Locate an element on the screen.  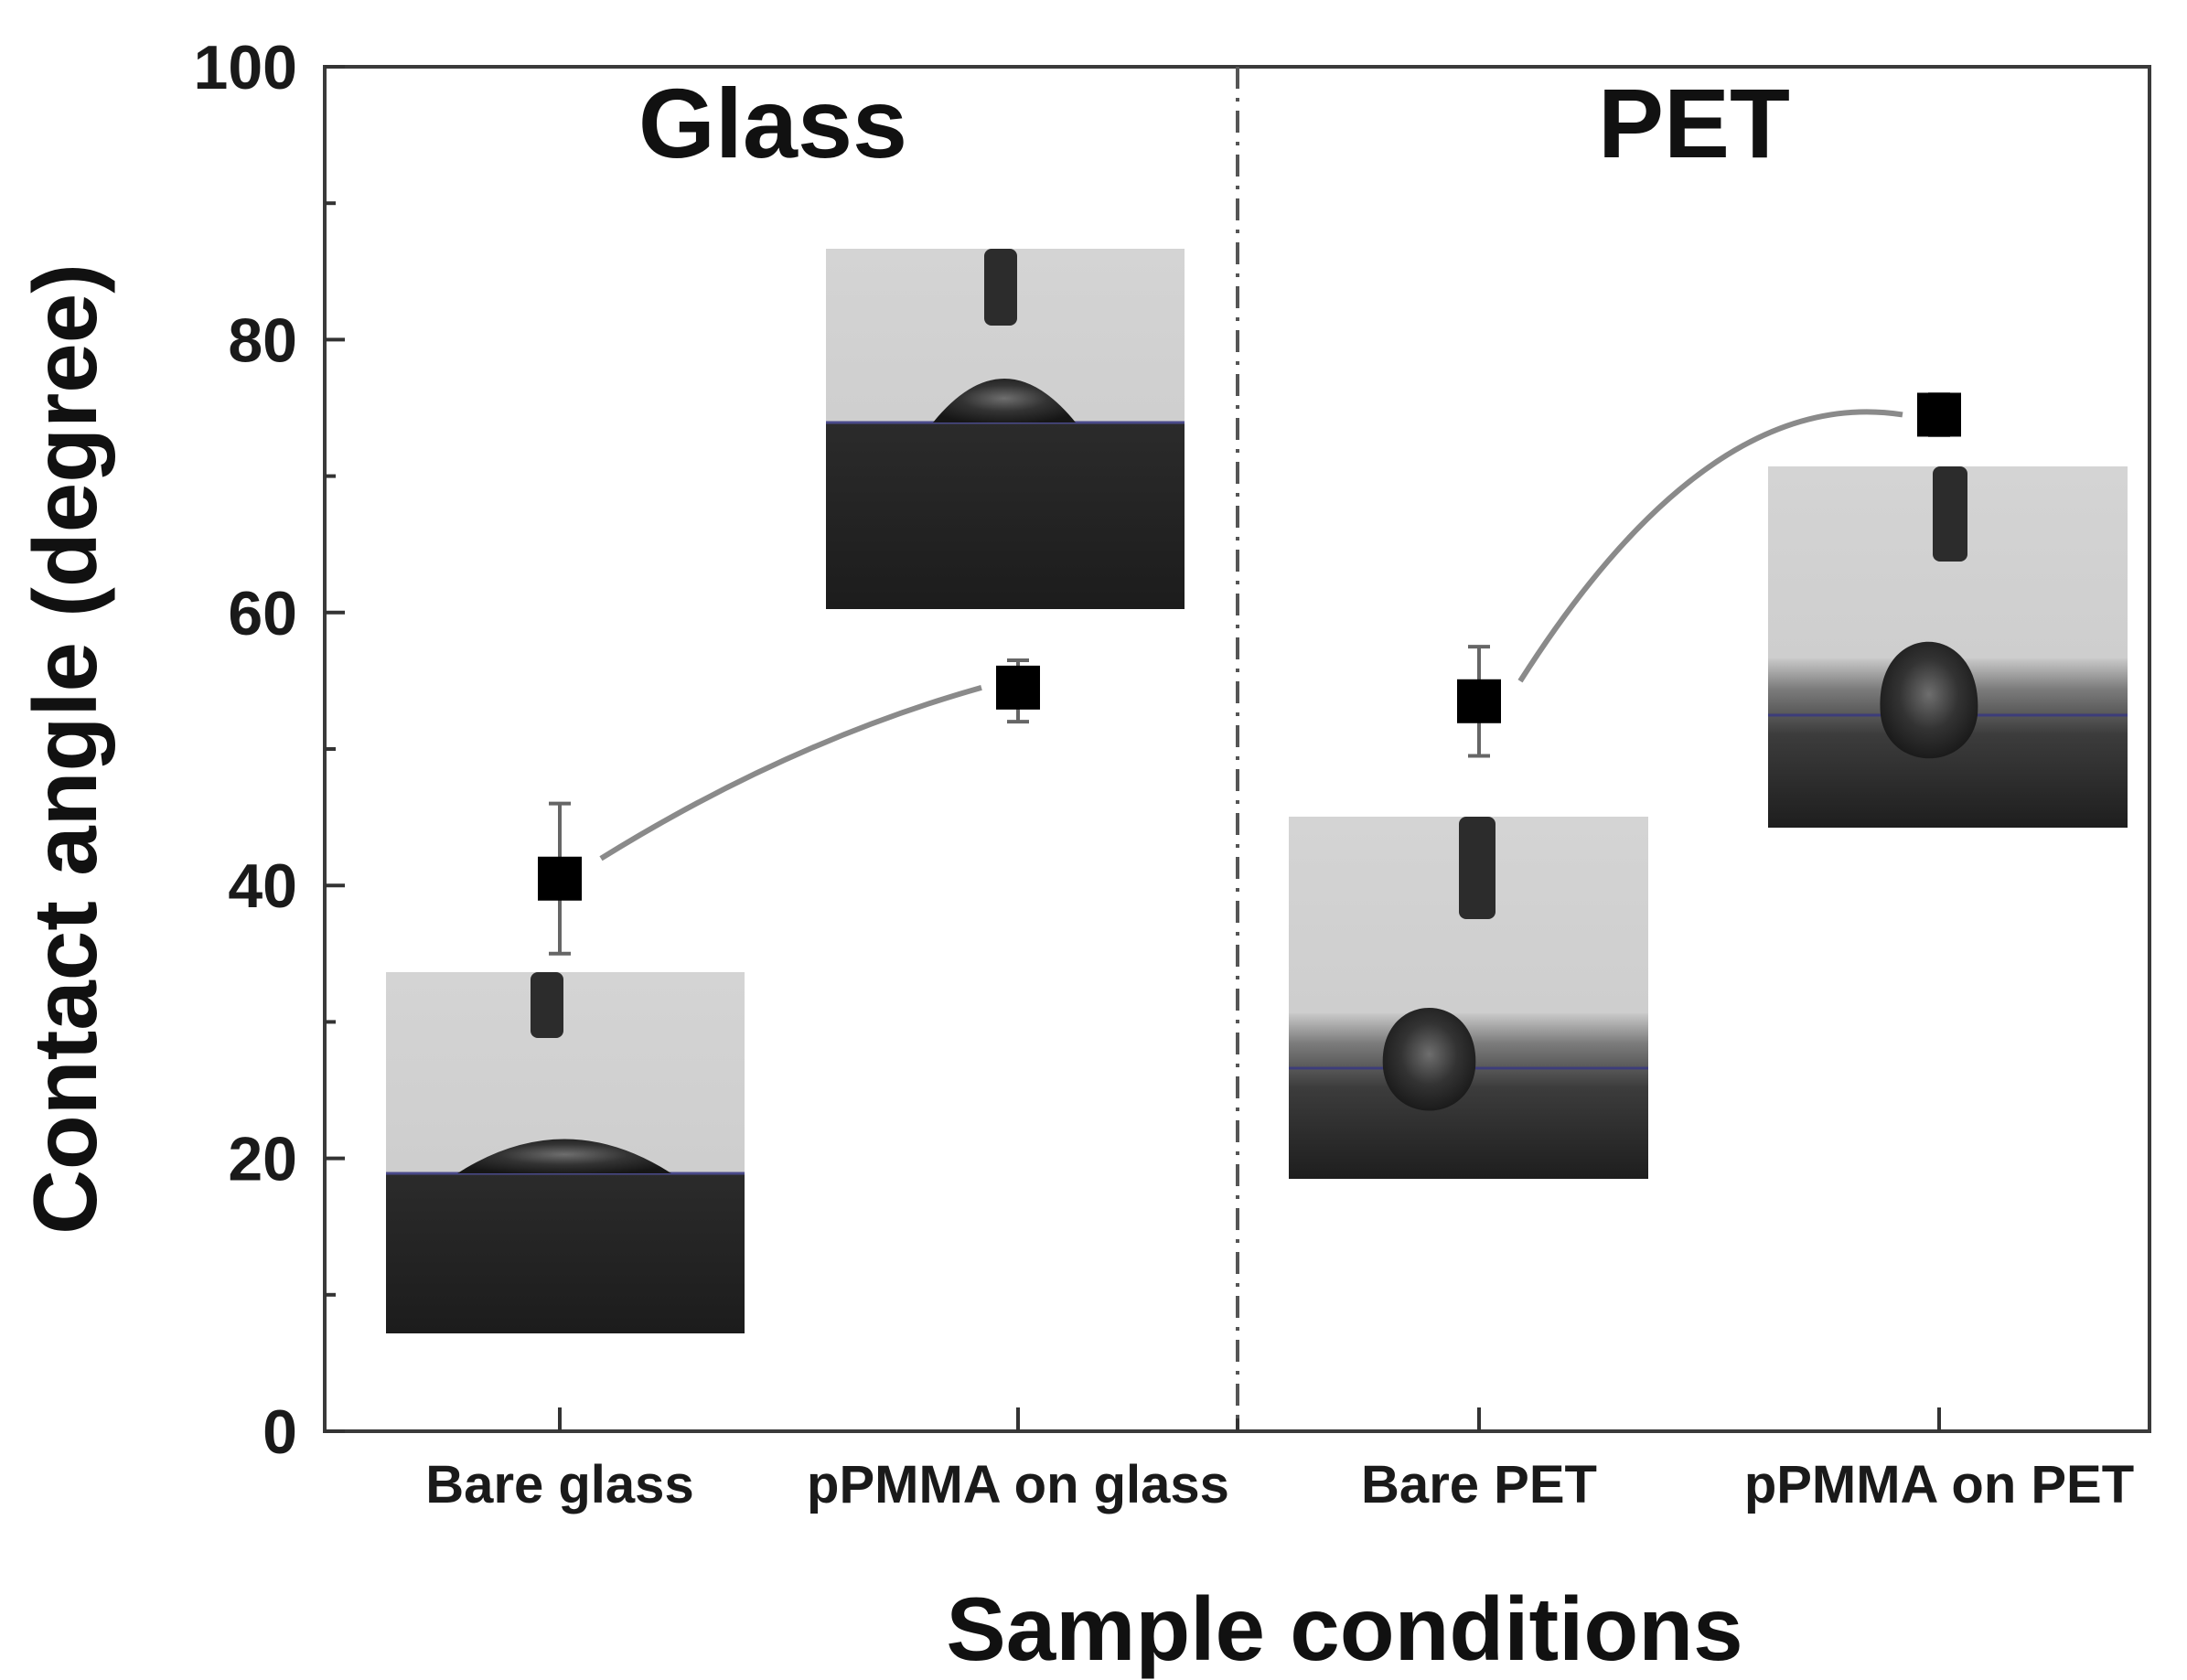
y-tick-label: 60 is located at coordinates (262, 613).